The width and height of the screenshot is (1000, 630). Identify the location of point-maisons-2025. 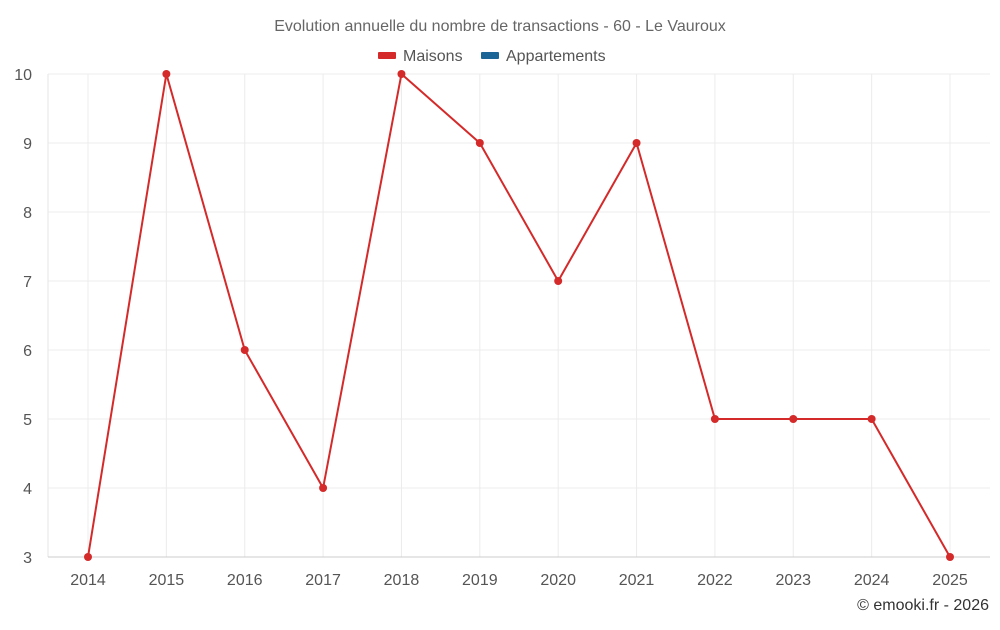
(950, 557).